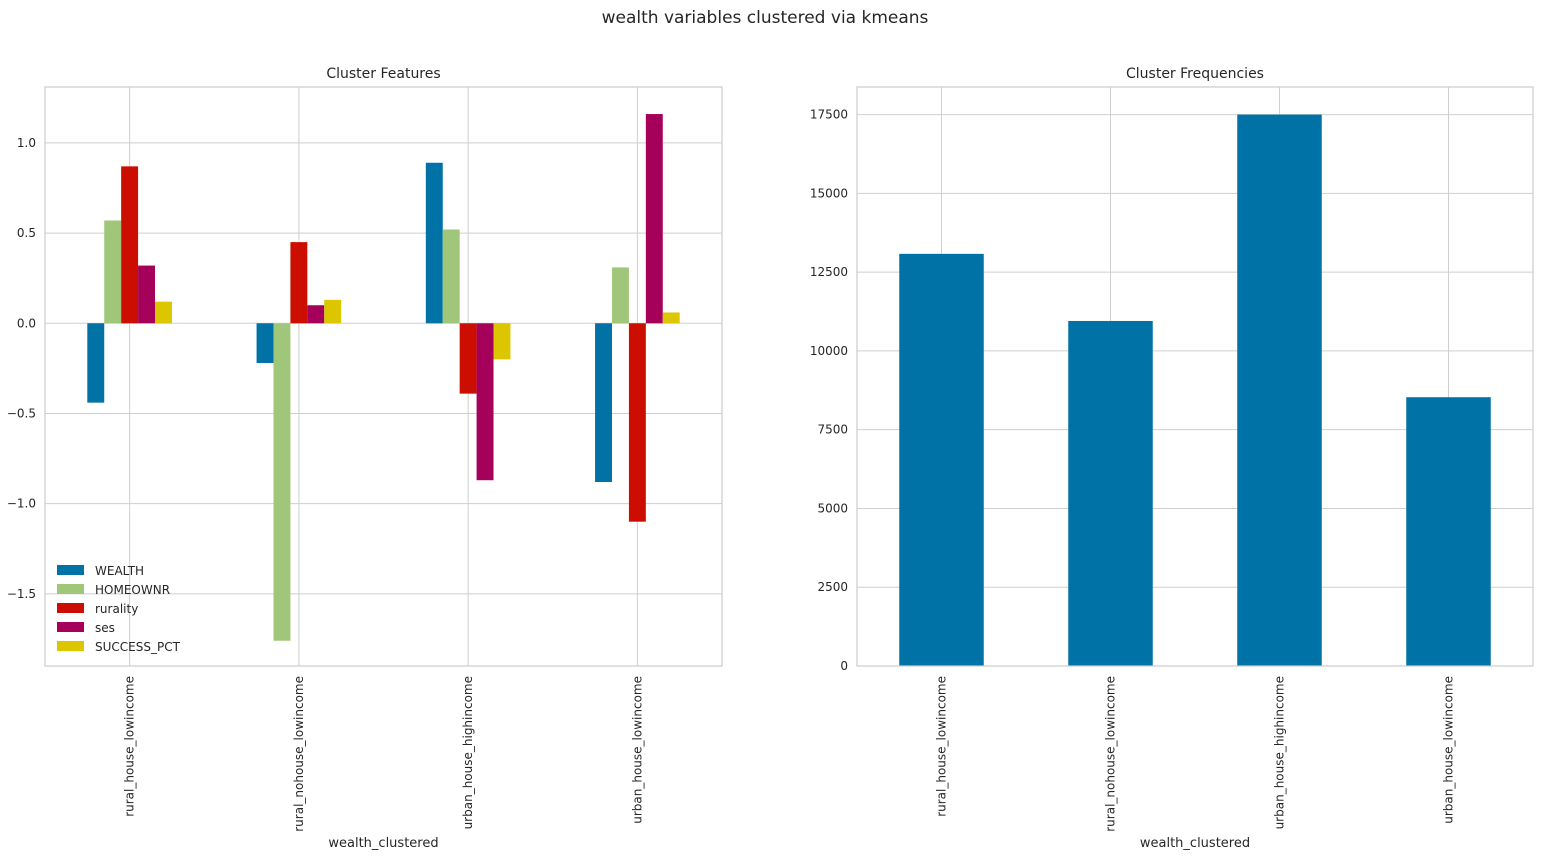 This screenshot has width=1543, height=860. I want to click on y-tick-label: 12500, so click(829, 272).